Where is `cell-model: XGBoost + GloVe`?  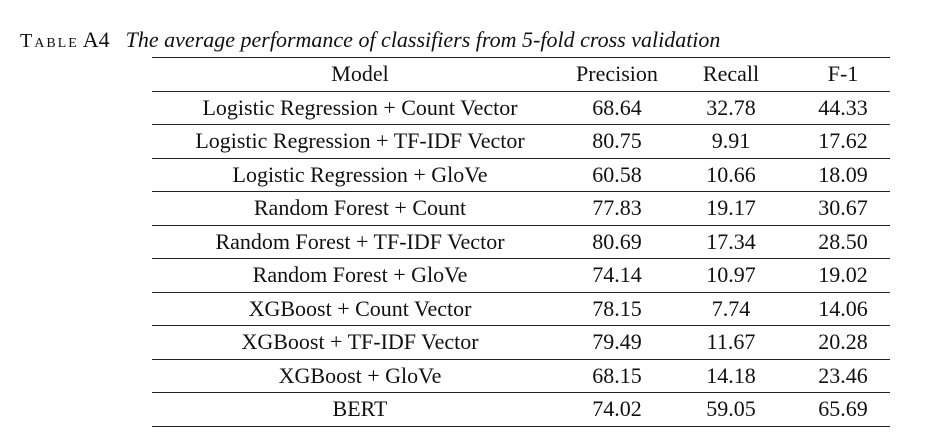
cell-model: XGBoost + GloVe is located at coordinates (360, 375).